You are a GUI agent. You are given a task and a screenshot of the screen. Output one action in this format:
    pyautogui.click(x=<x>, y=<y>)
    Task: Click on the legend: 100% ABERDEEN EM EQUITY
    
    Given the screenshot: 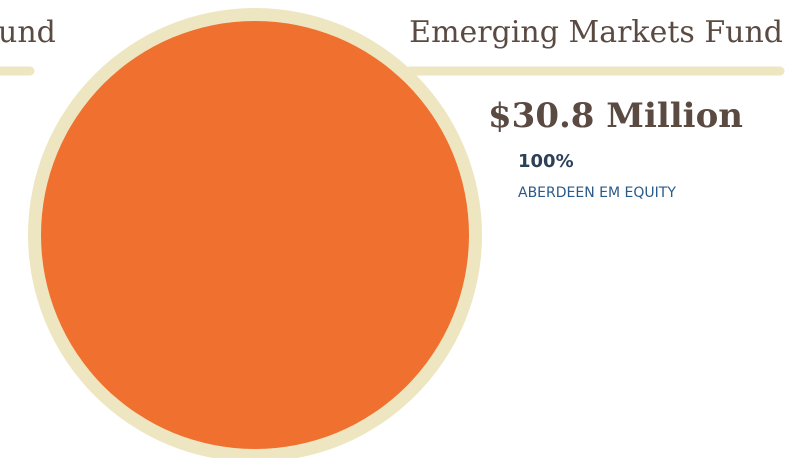 What is the action you would take?
    pyautogui.click(x=597, y=176)
    